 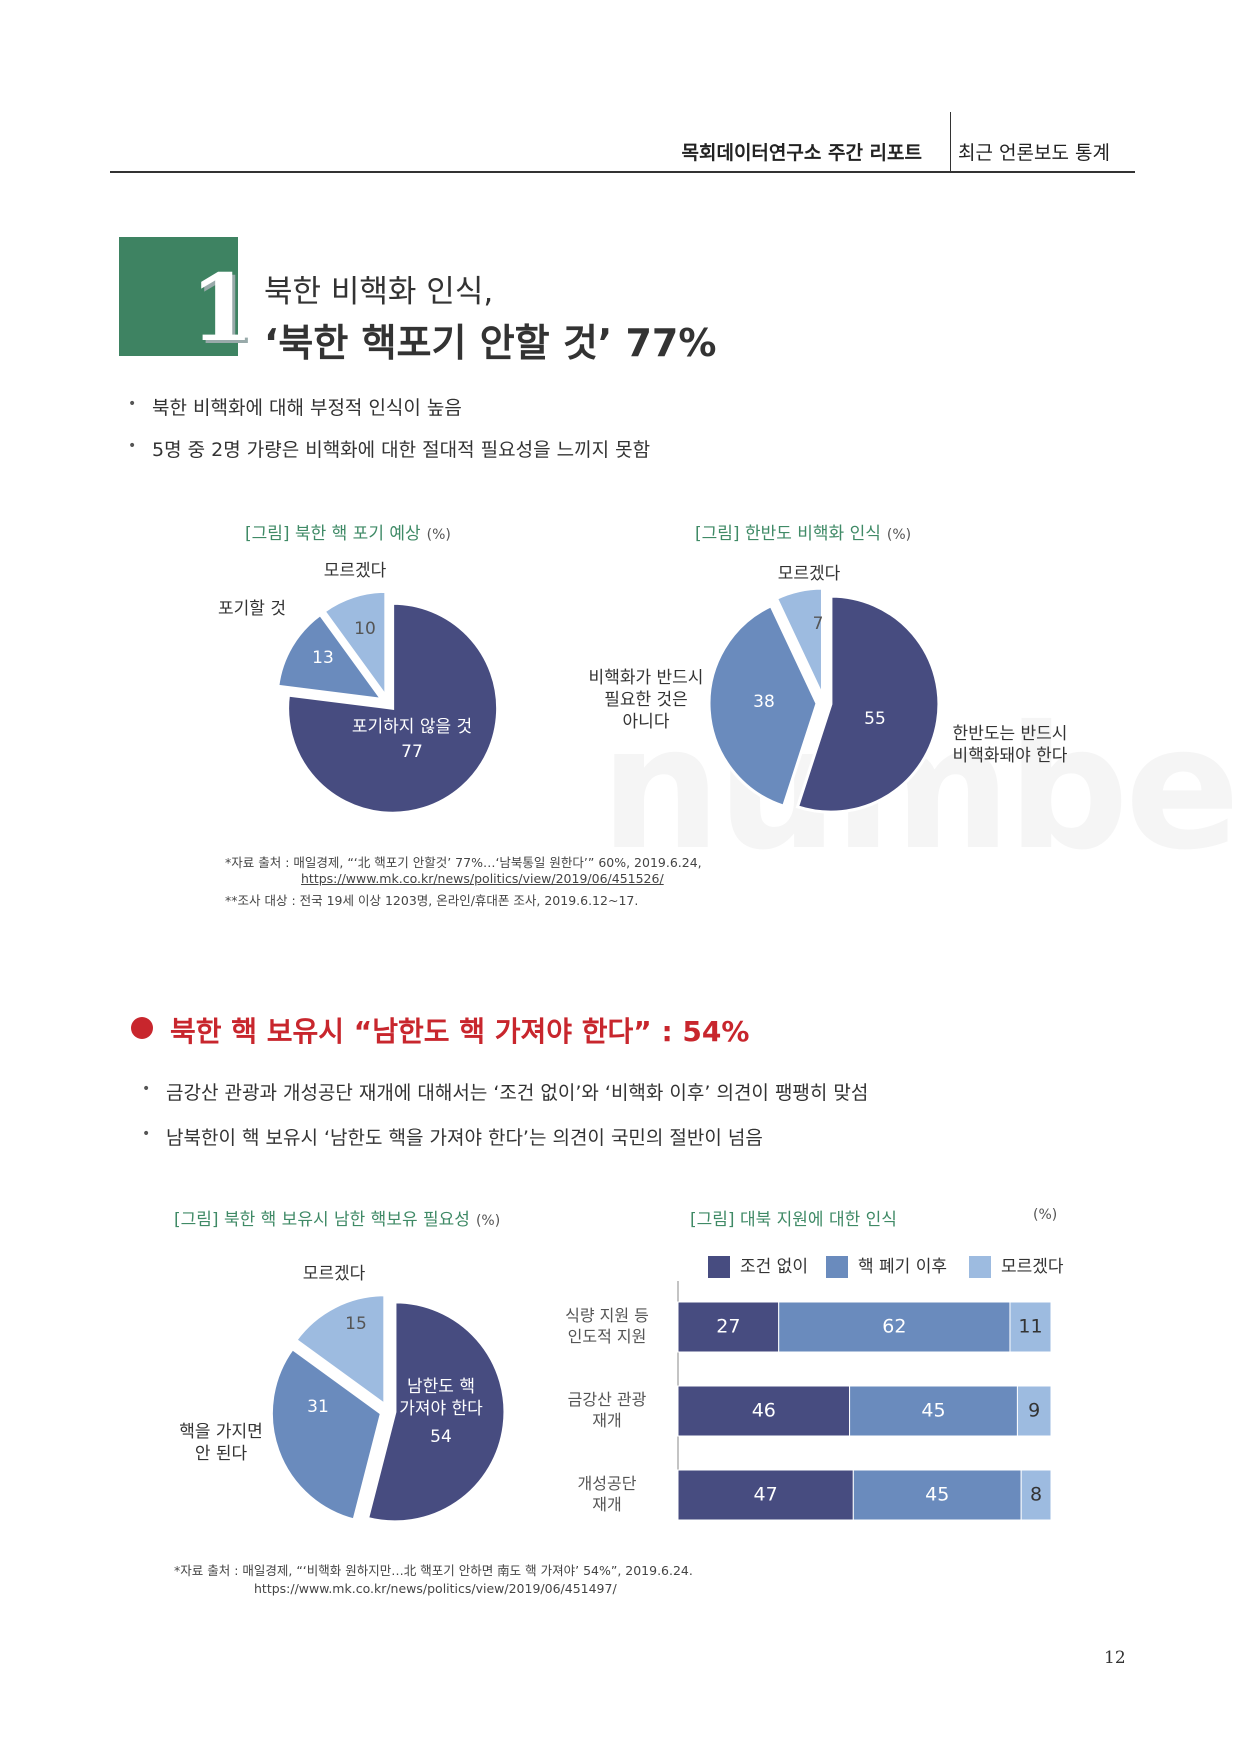 What do you see at coordinates (728, 1326) in the screenshot?
I see `value-label: 27` at bounding box center [728, 1326].